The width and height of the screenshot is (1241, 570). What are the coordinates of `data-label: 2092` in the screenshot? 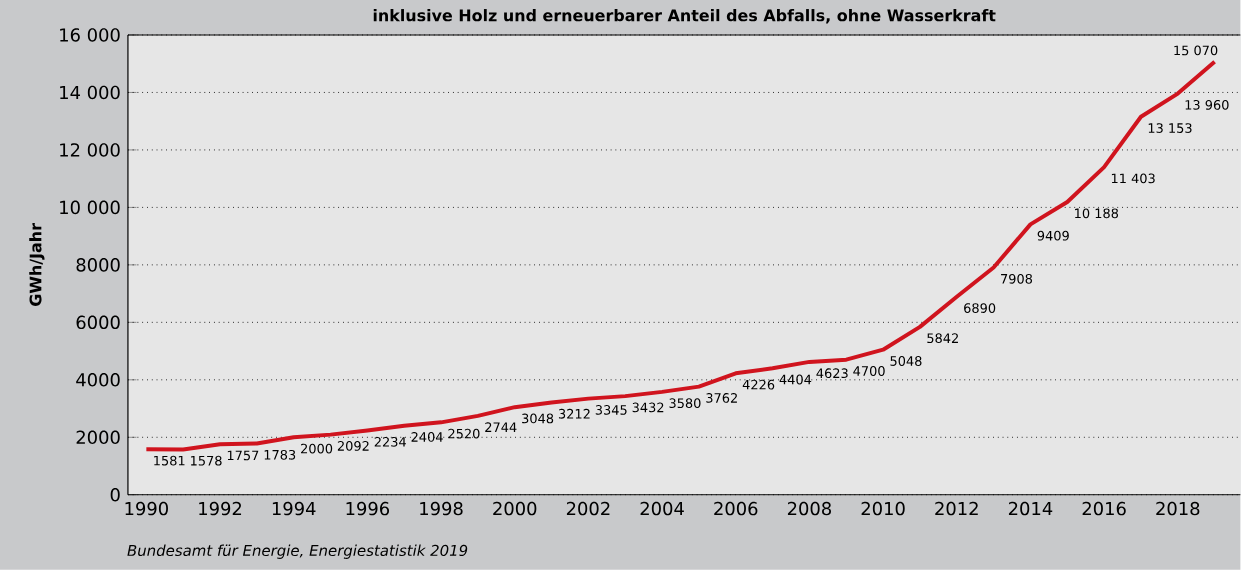 It's located at (353, 446).